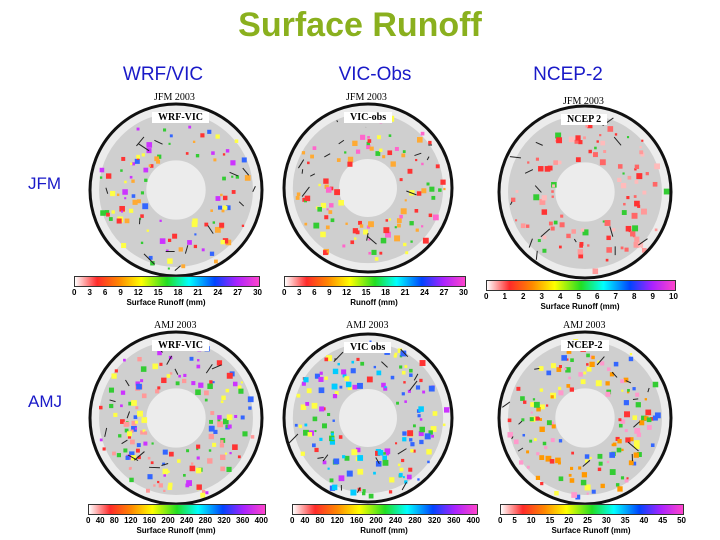 This screenshot has width=720, height=540. What do you see at coordinates (587, 520) in the screenshot?
I see `colorbar-tick-label: 25` at bounding box center [587, 520].